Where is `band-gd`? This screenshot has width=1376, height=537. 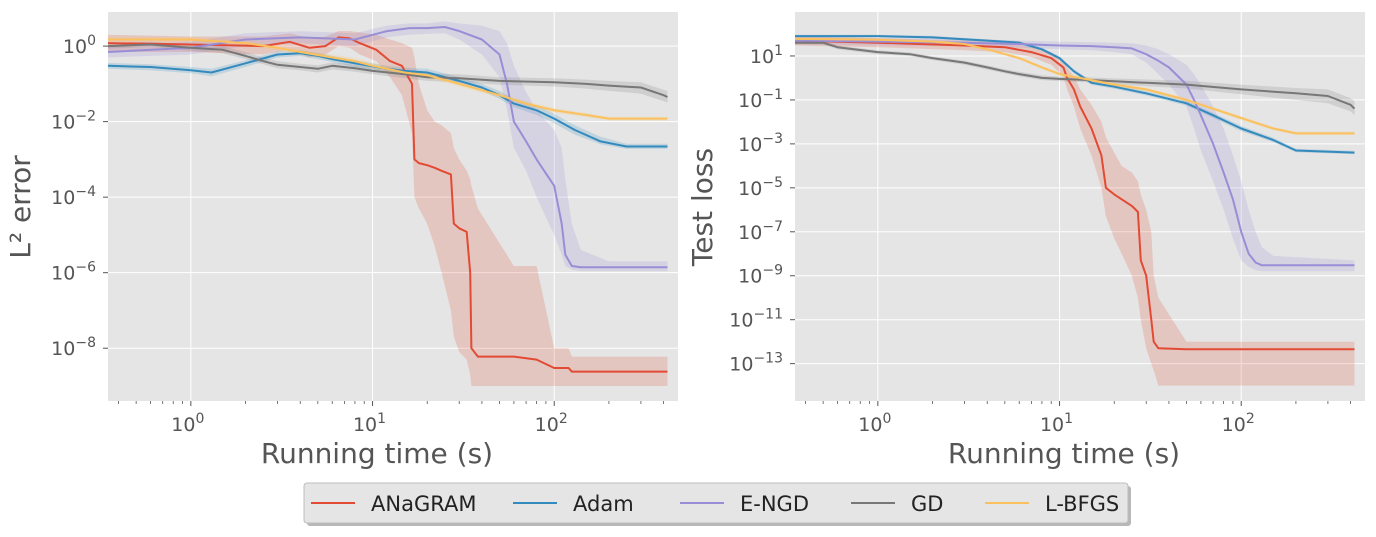 band-gd is located at coordinates (1075, 78).